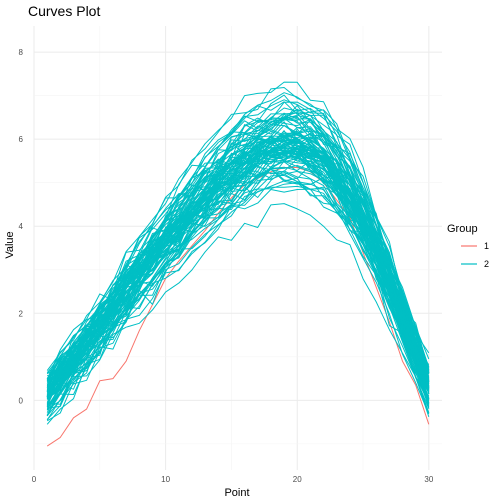 This screenshot has width=504, height=504. I want to click on y-tick-label: 6, so click(21, 139).